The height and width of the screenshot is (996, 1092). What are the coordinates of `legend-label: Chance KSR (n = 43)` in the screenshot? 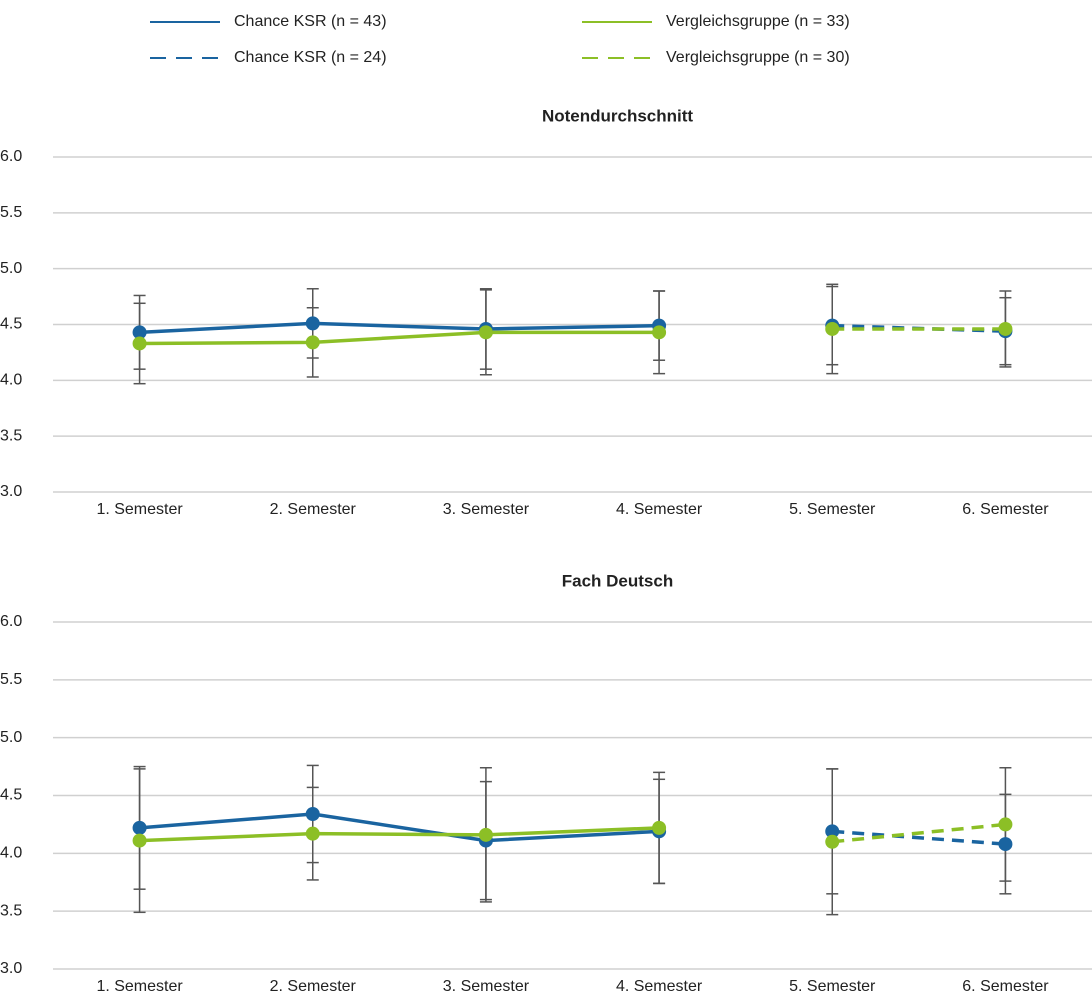 It's located at (310, 21).